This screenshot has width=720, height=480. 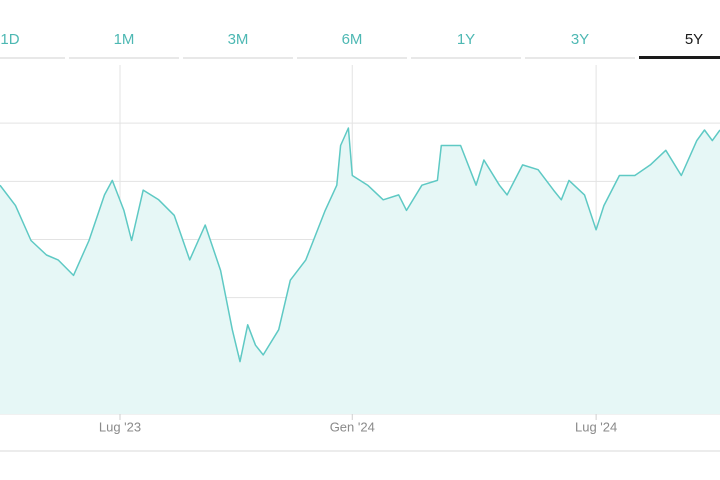 I want to click on range-tab: 5Y, so click(x=694, y=39).